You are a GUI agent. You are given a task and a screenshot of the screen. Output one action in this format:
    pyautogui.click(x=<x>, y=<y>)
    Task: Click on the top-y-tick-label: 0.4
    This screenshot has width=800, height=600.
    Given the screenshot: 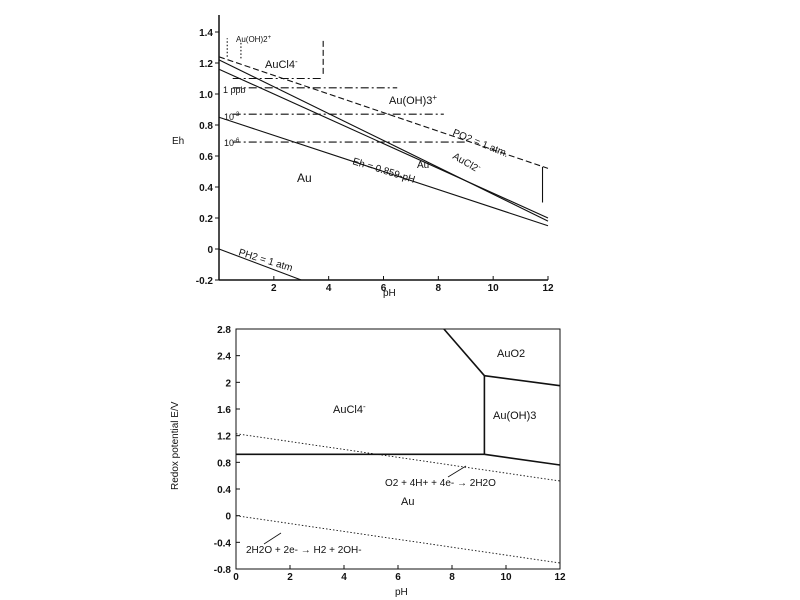 What is the action you would take?
    pyautogui.click(x=206, y=188)
    